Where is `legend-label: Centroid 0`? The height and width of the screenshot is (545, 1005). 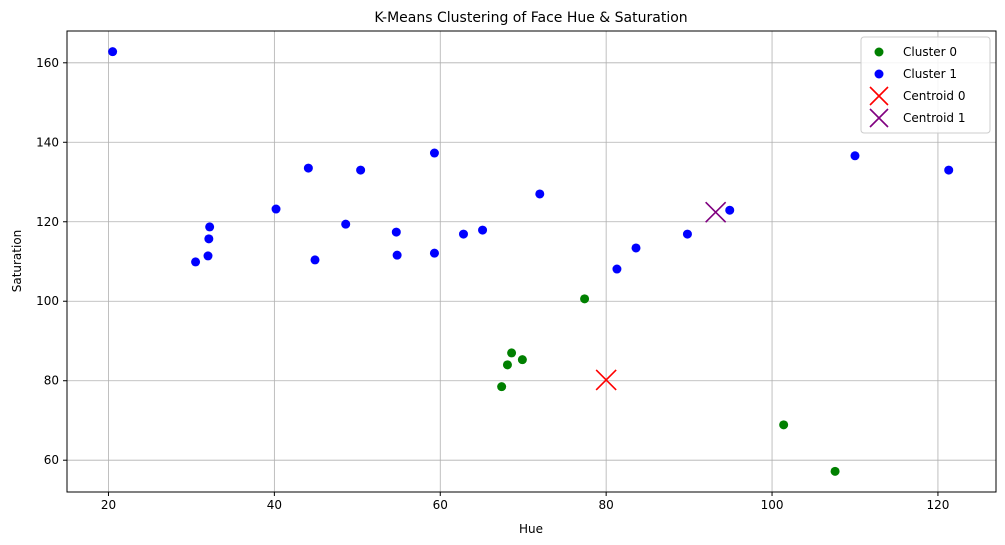 legend-label: Centroid 0 is located at coordinates (934, 96).